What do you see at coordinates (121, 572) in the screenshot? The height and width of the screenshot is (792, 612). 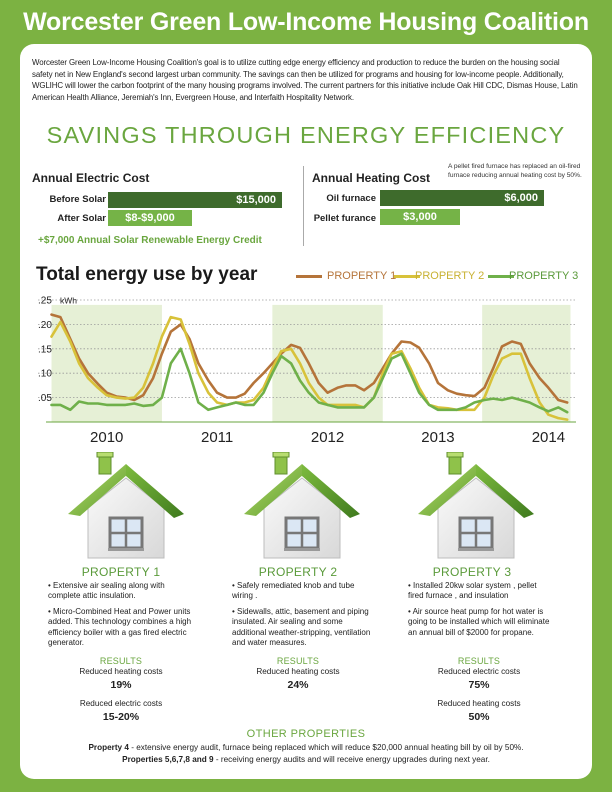 I see `property-1-title: PROPERTY 1` at bounding box center [121, 572].